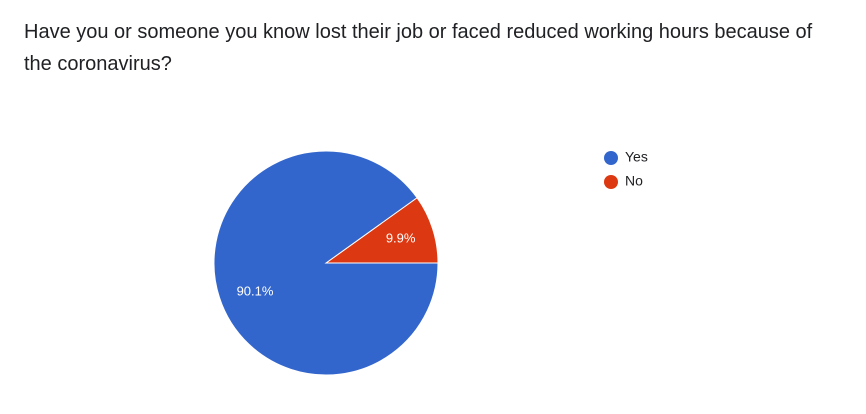 The height and width of the screenshot is (414, 866). I want to click on legend-label-no: No, so click(634, 181).